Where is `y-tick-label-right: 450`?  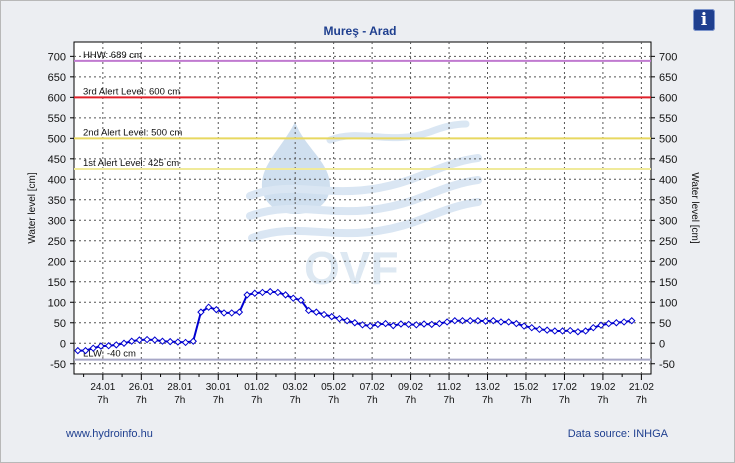
y-tick-label-right: 450 is located at coordinates (668, 160).